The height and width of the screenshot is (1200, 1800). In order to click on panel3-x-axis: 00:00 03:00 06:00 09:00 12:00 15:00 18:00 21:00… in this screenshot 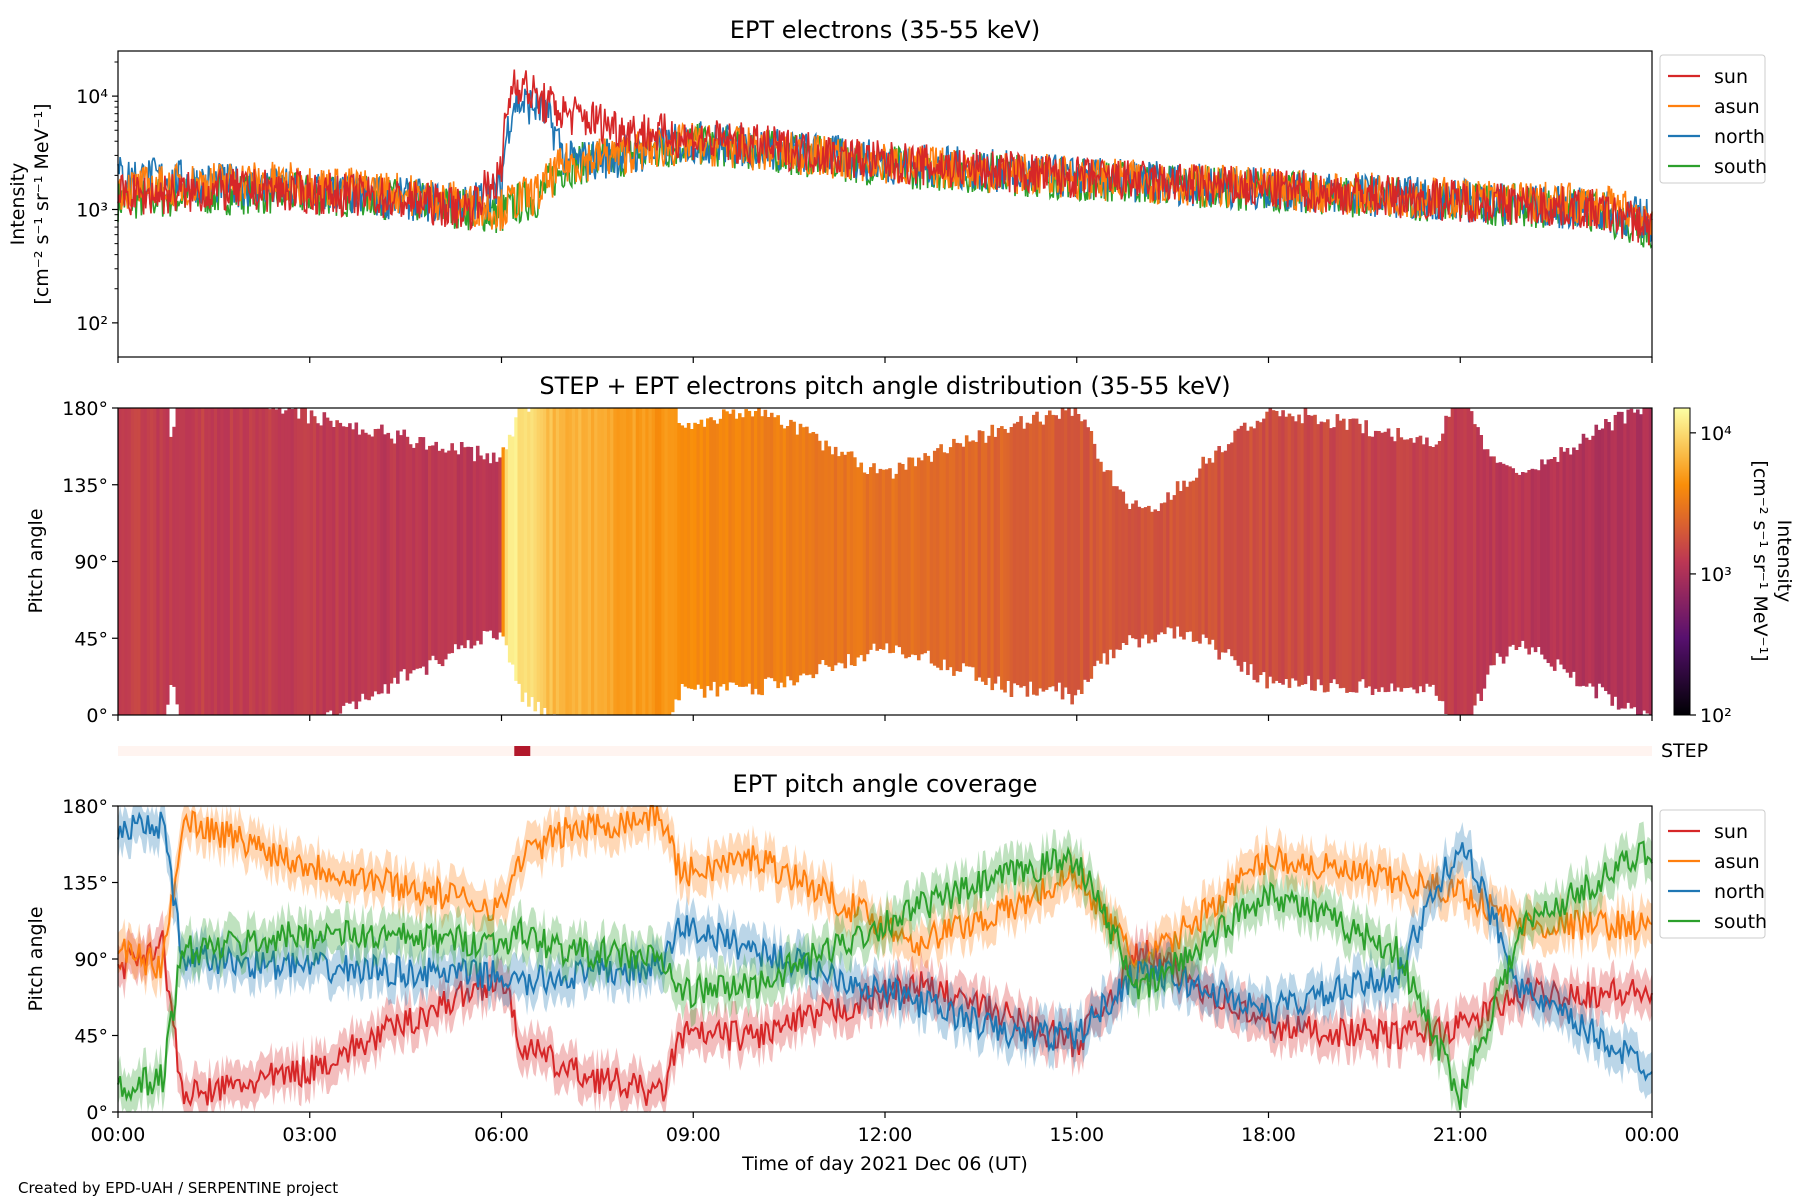, I will do `click(885, 1129)`.